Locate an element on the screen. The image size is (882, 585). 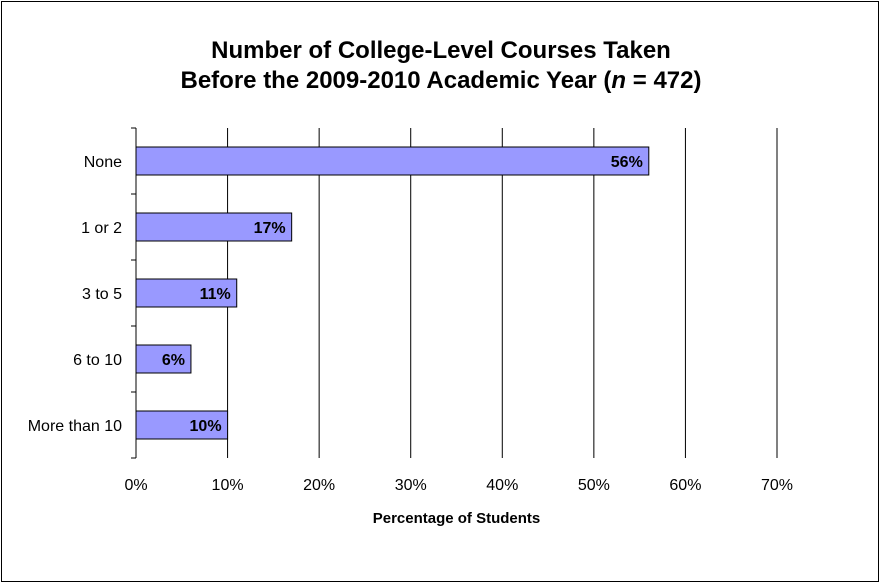
chart-title-line2-suffix: = 472) is located at coordinates (664, 80).